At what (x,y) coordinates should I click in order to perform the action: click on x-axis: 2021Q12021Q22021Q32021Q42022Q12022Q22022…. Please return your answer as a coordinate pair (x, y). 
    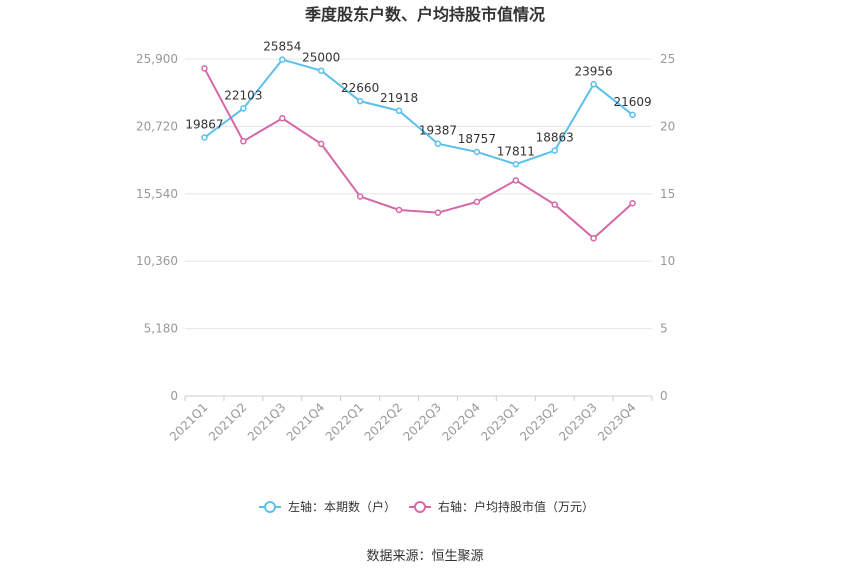
    Looking at the image, I should click on (410, 420).